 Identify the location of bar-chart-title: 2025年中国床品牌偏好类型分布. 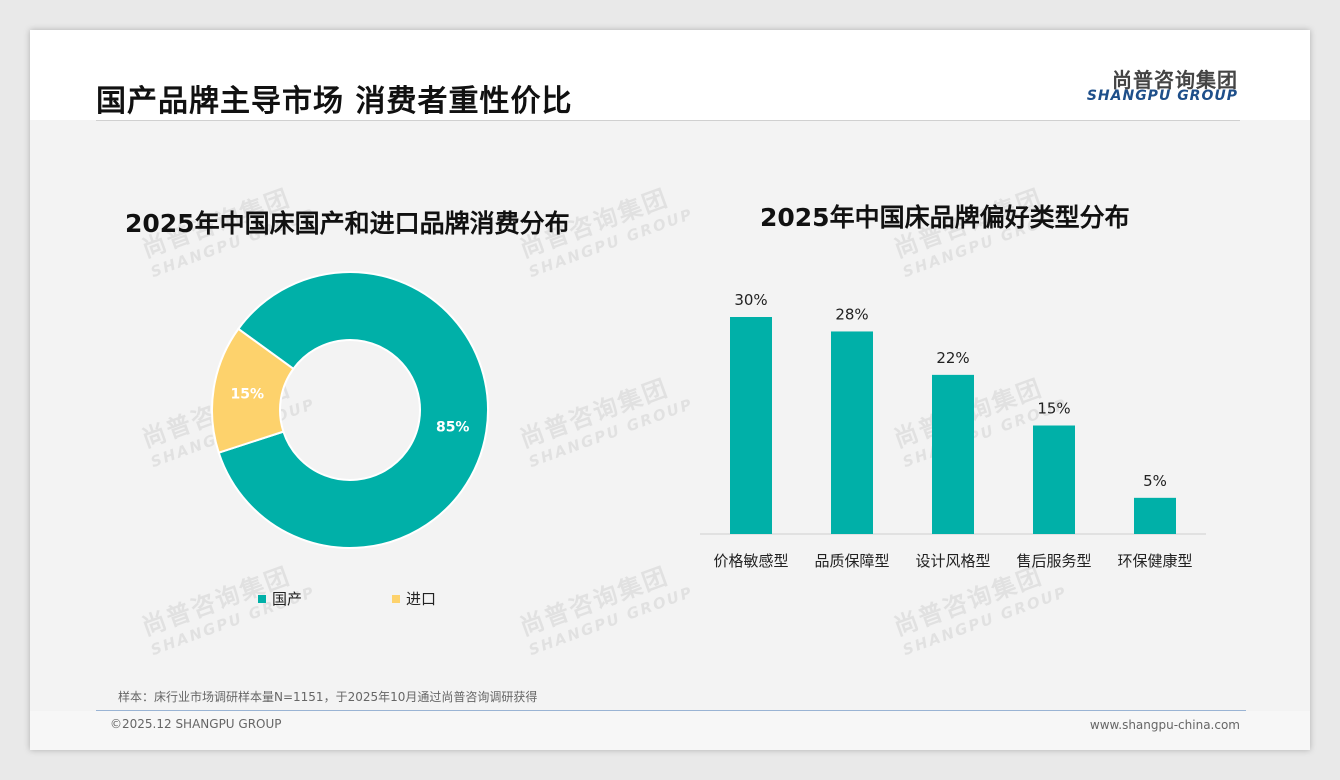
(945, 217).